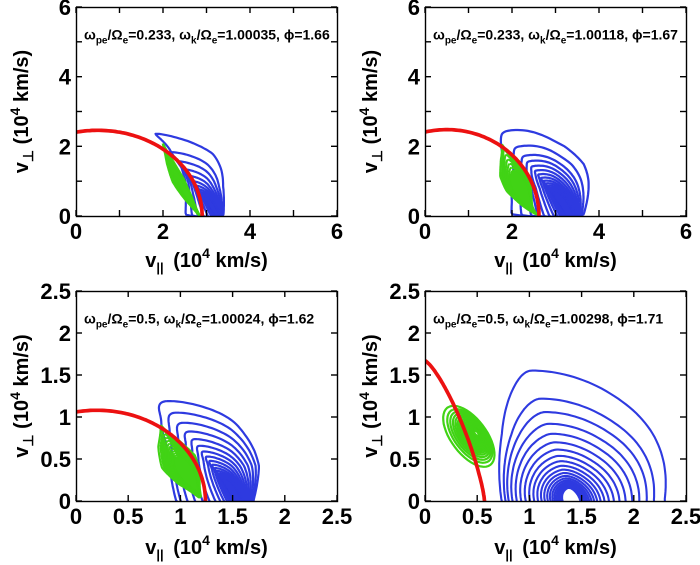  I want to click on svg-text:ωpe/Ωe=0.233, ωk/Ωe=1.00118, ϕ: ωpe/Ωe=0.233, ωk/Ωe=1.00118, ϕ=1.67, so click(555, 37).